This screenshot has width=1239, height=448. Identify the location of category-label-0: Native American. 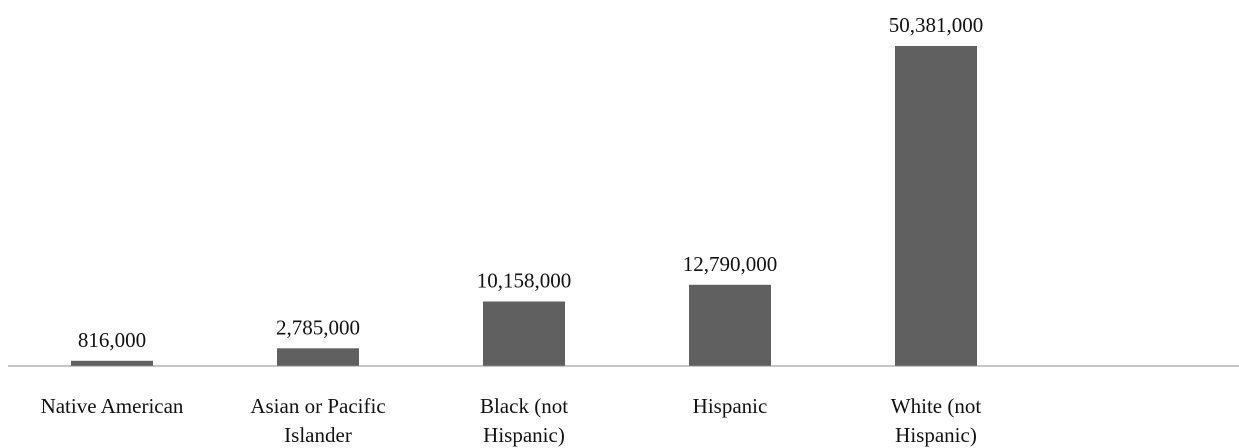
(112, 406).